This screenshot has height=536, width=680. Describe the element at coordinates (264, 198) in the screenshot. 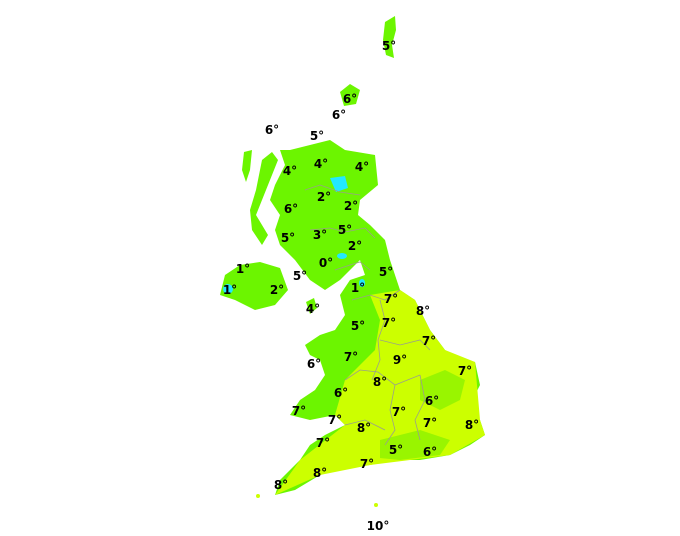

I see `hebrides-islands` at that location.